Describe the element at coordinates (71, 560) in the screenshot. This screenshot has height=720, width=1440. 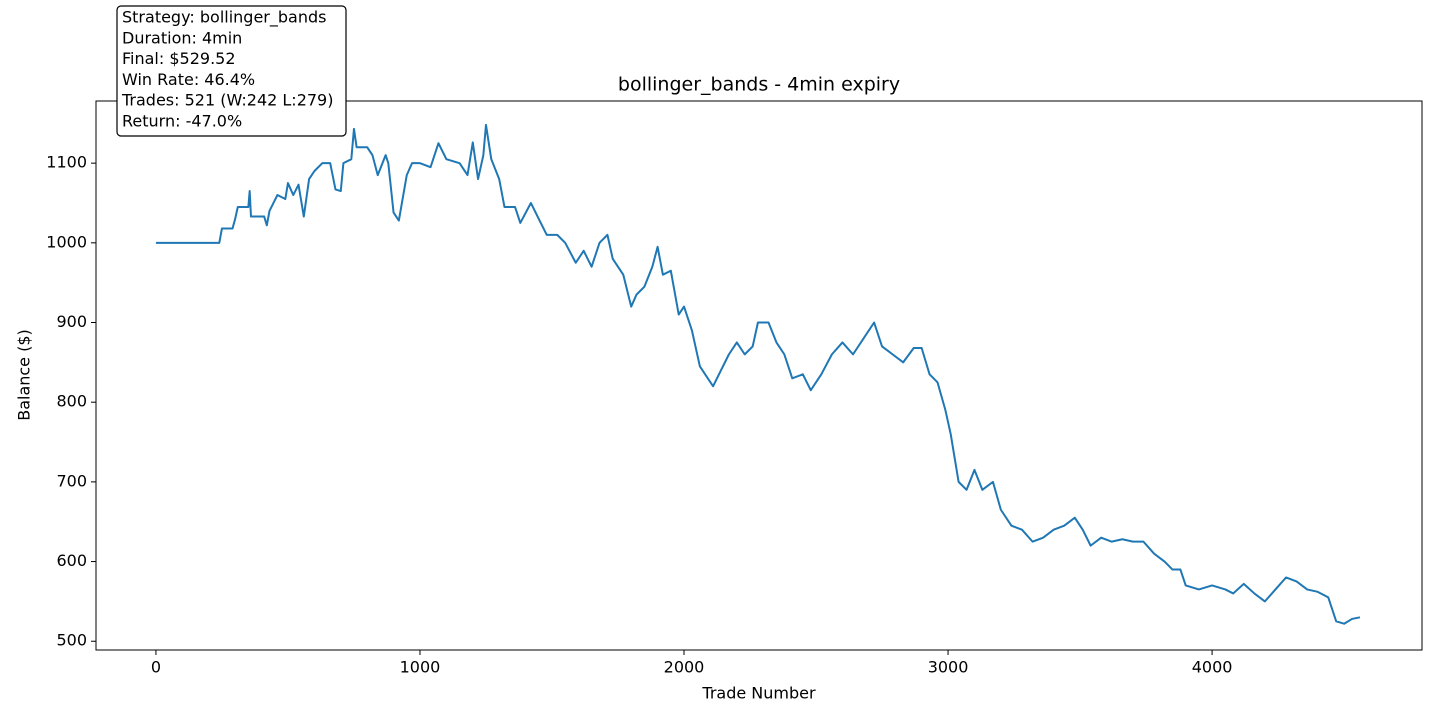
I see `y-tick-label: 600` at that location.